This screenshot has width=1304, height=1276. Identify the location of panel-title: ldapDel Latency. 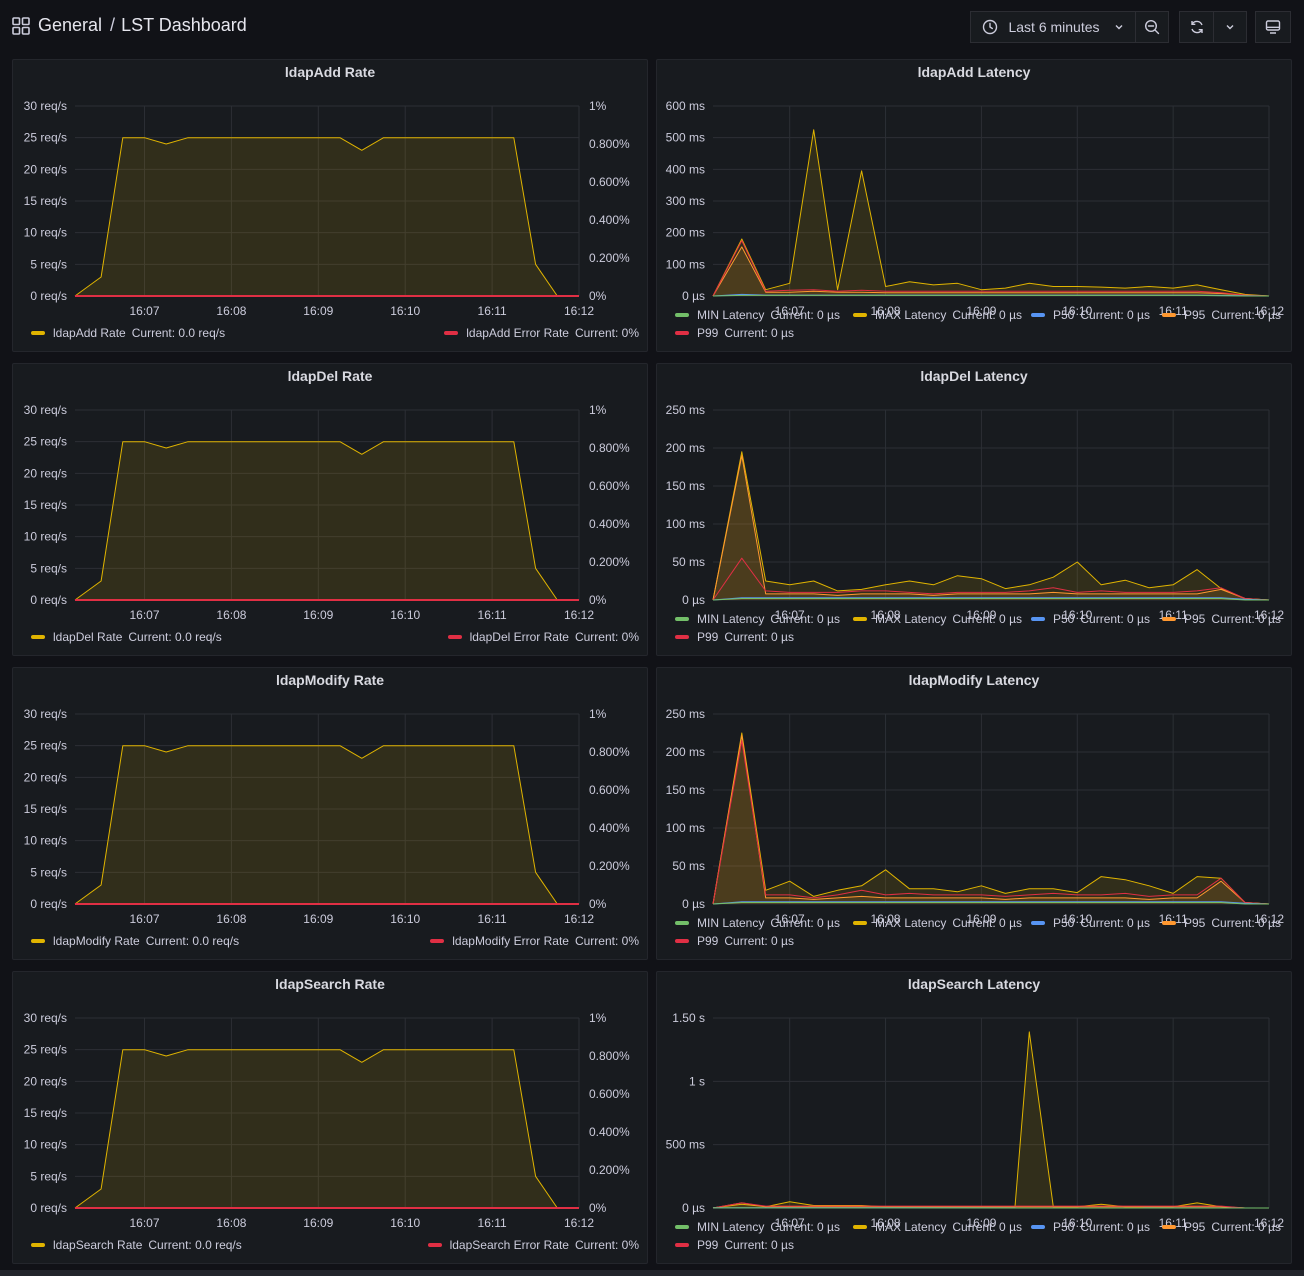
(974, 376).